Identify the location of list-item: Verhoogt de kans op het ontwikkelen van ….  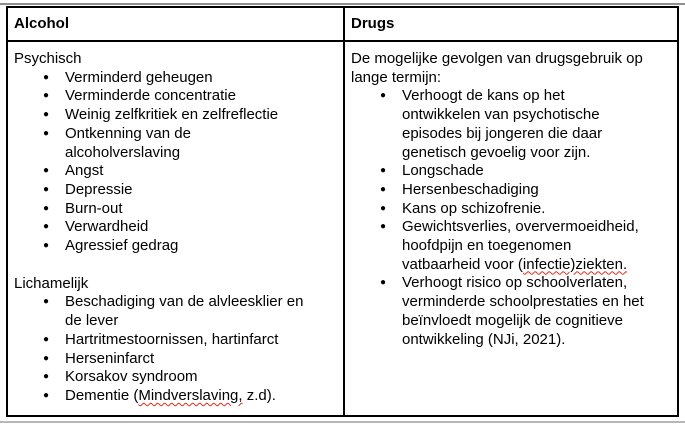
(510, 124).